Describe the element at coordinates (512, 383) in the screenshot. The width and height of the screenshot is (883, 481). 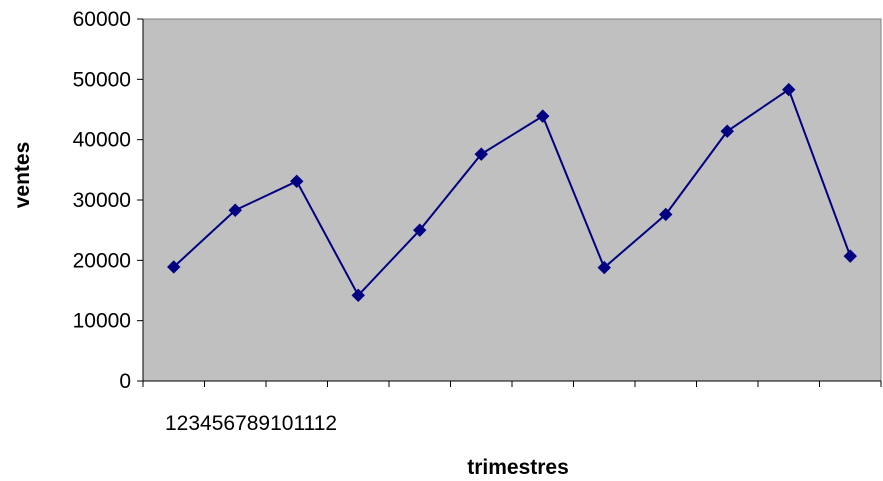
I see `x-axis` at that location.